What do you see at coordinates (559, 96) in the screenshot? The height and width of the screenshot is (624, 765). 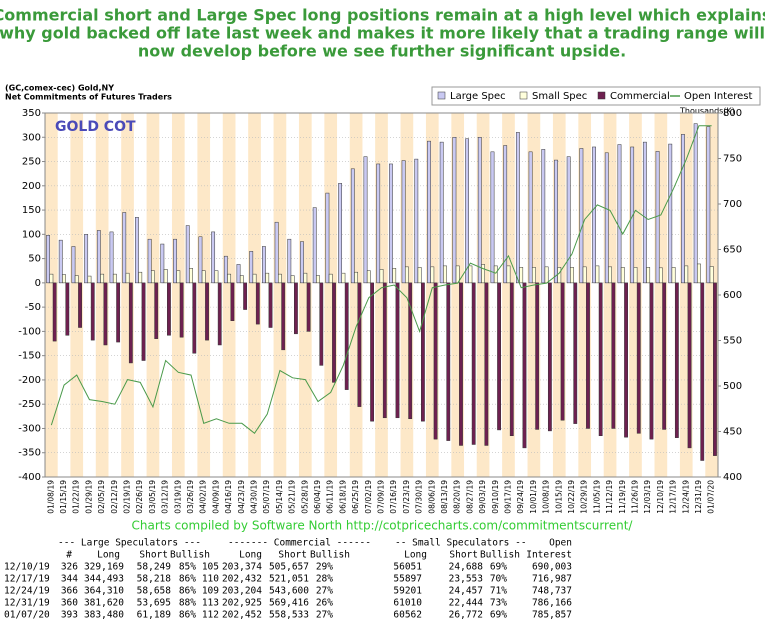 I see `legend-label: Small Spec` at bounding box center [559, 96].